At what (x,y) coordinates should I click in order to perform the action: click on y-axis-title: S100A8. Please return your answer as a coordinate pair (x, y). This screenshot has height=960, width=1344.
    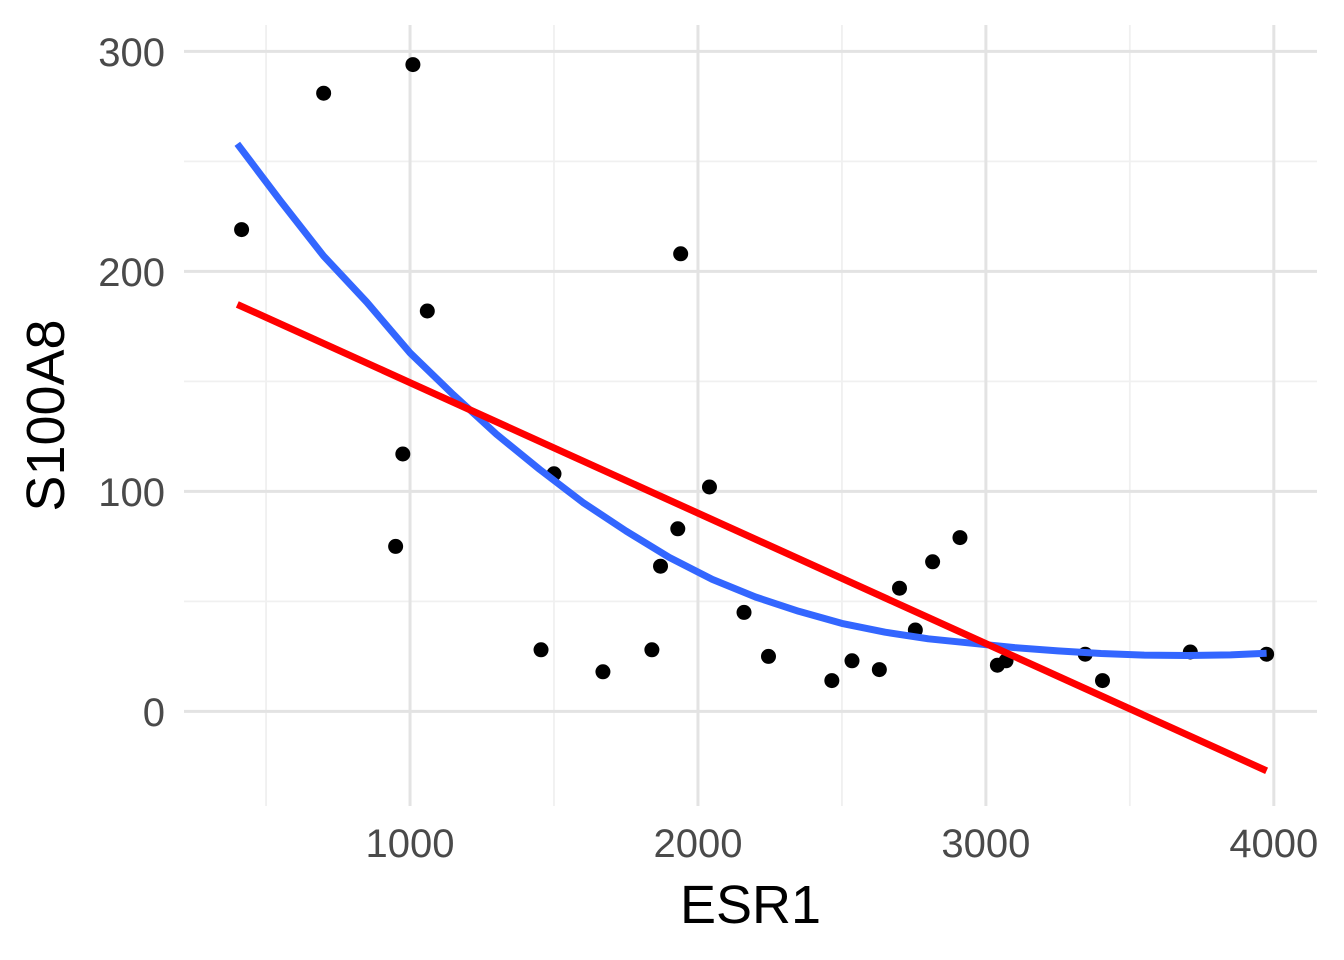
    Looking at the image, I should click on (46, 415).